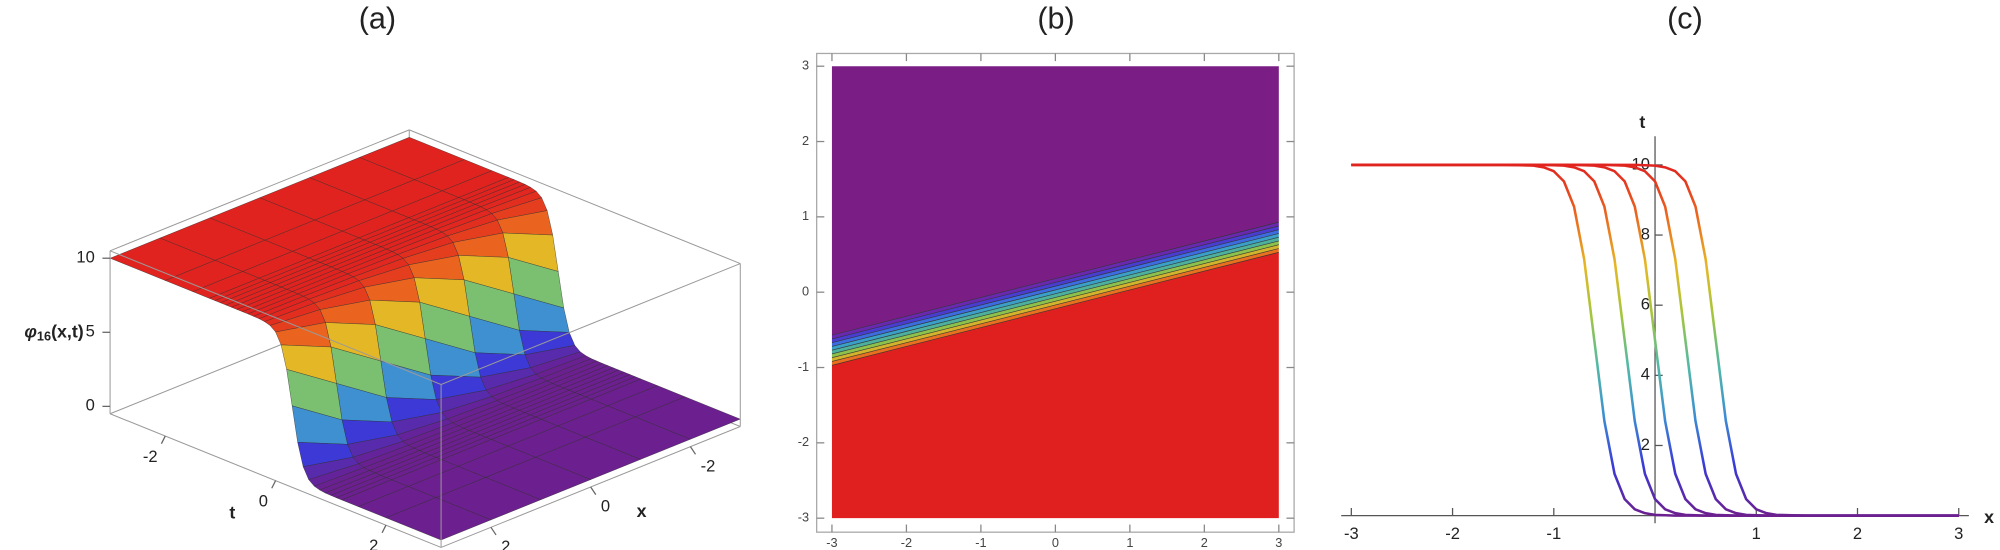  I want to click on y-tick-label: -3, so click(803, 517).